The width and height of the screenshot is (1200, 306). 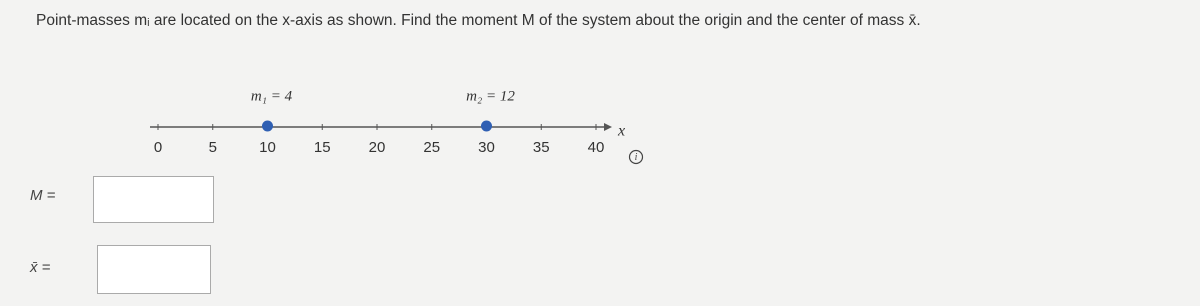 I want to click on mass-label: m₂ = 12, so click(x=490, y=96).